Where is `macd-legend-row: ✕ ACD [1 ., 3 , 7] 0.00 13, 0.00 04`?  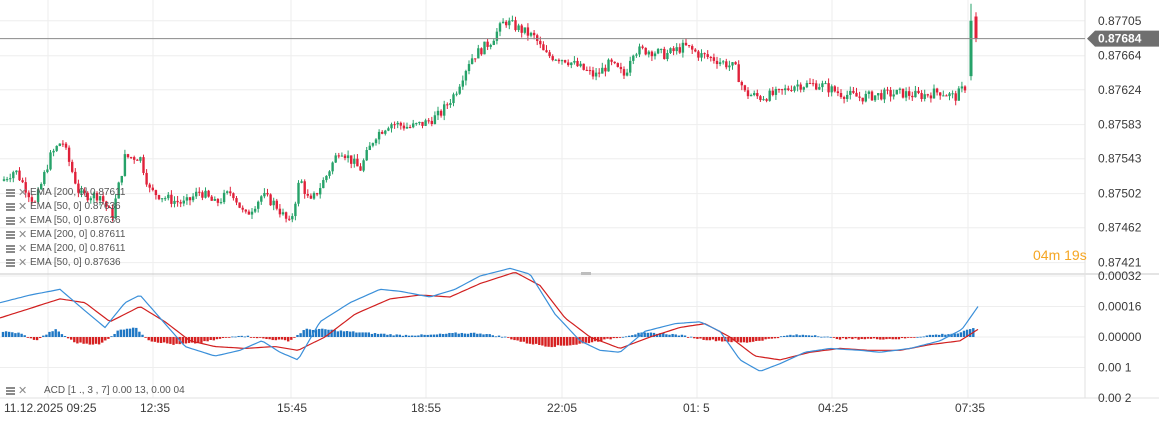 macd-legend-row: ✕ ACD [1 ., 3 , 7] 0.00 13, 0.00 04 is located at coordinates (95, 390).